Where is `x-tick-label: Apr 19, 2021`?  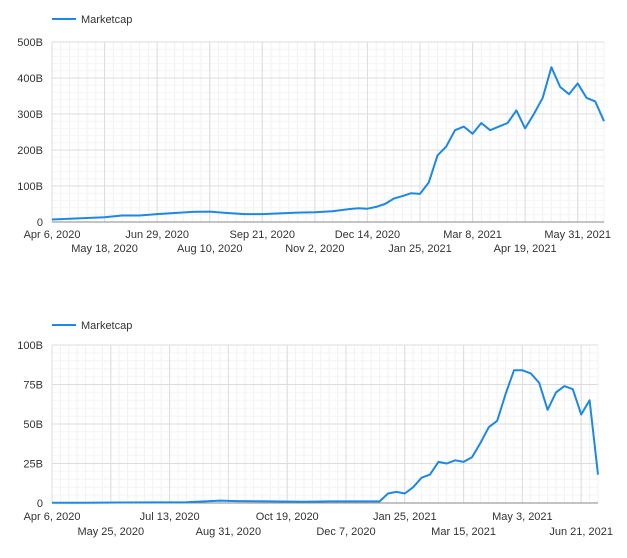
x-tick-label: Apr 19, 2021 is located at coordinates (525, 249).